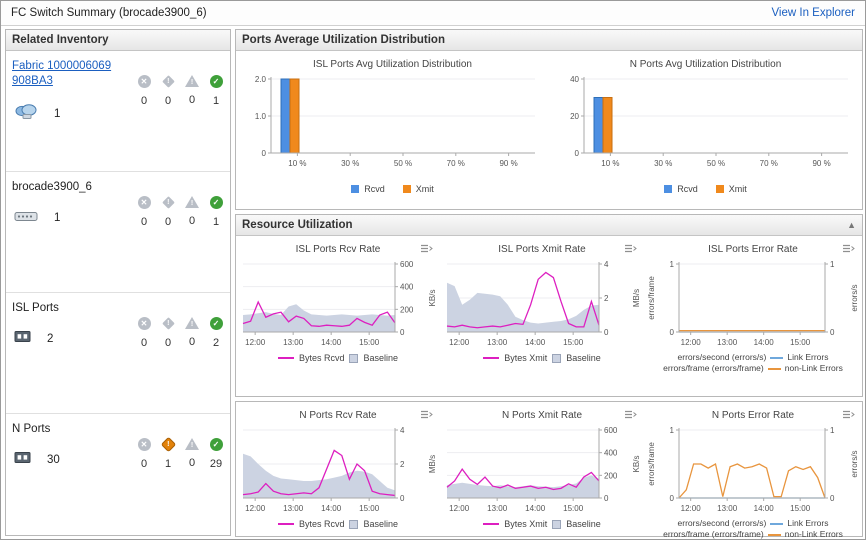 The image size is (866, 540). I want to click on related-inventory-header: Related Inventory, so click(118, 40).